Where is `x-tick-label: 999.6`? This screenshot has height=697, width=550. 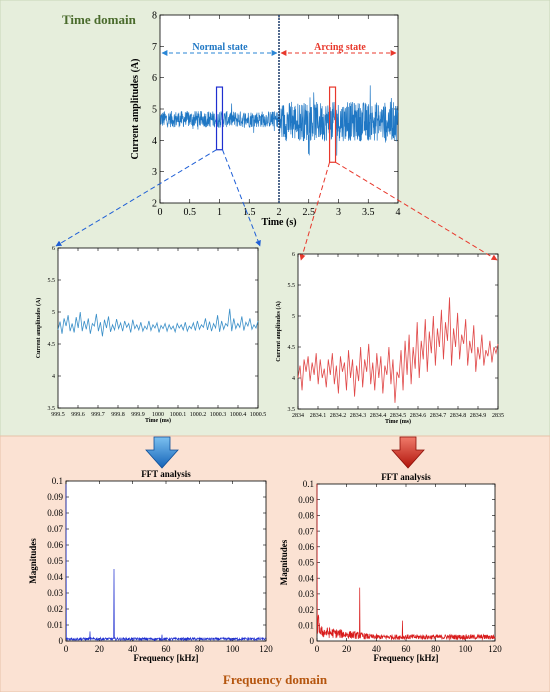
x-tick-label: 999.6 is located at coordinates (78, 415).